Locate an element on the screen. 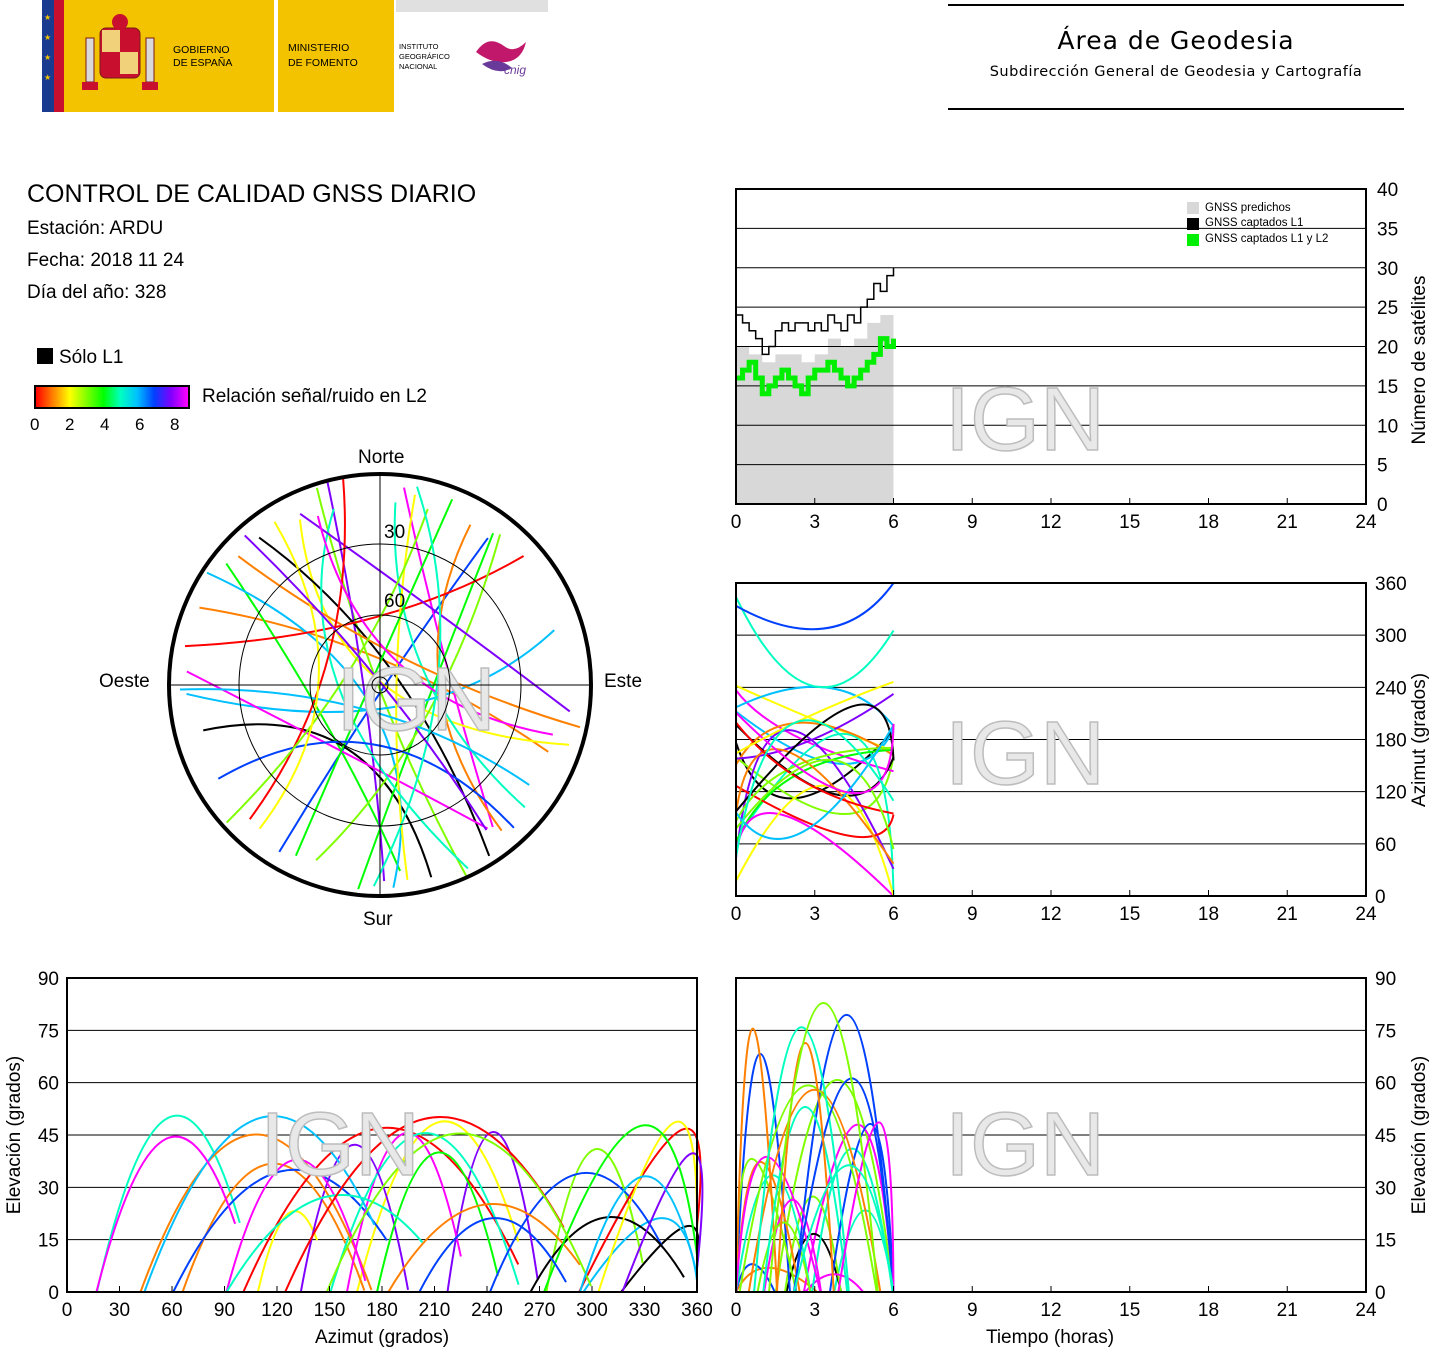 The height and width of the screenshot is (1355, 1445). y-tick-label: 20 is located at coordinates (1387, 348).